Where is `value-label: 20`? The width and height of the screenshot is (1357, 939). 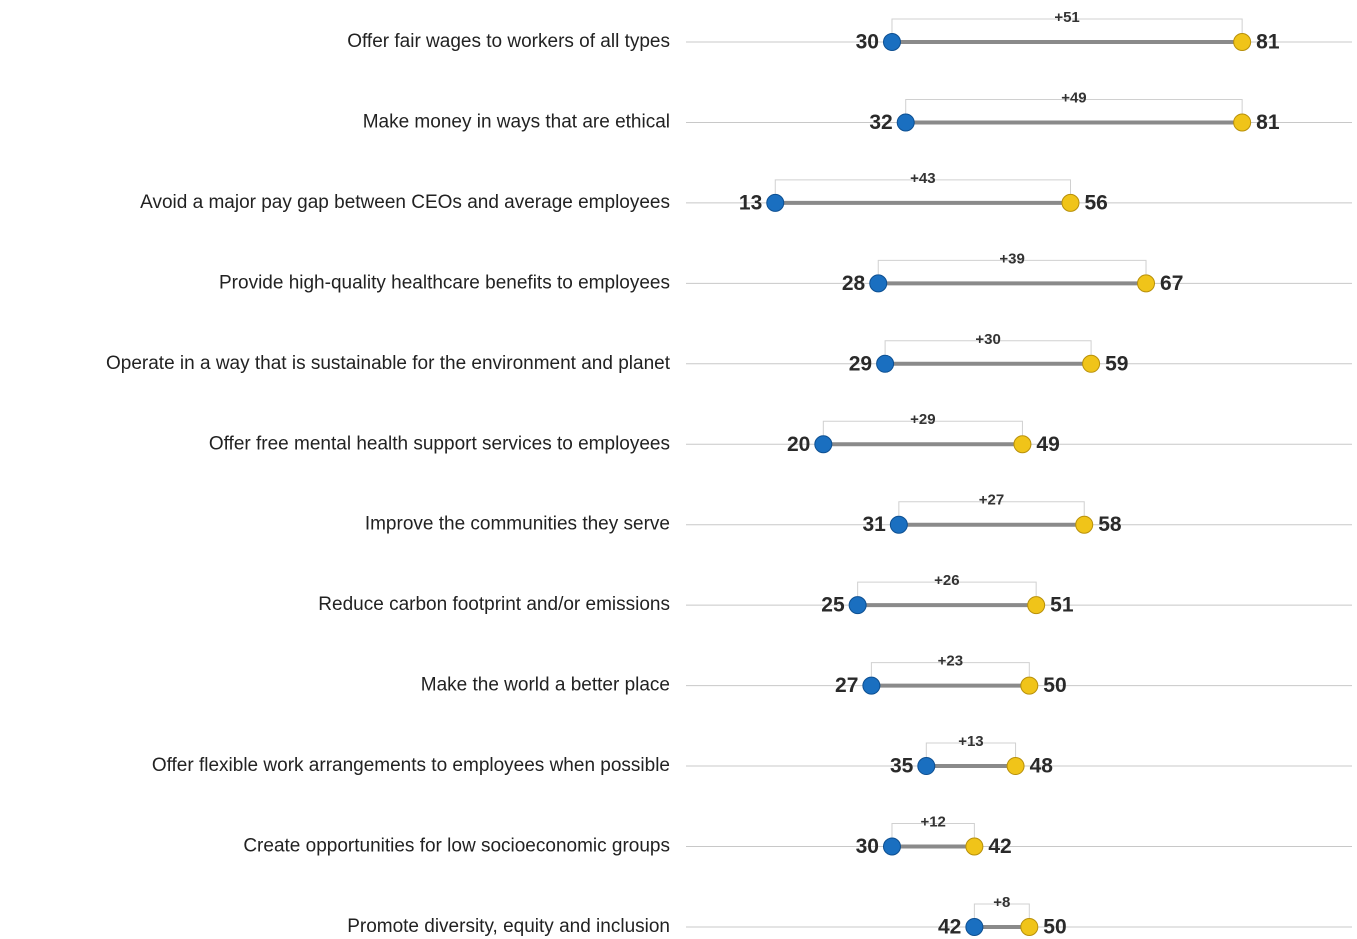 value-label: 20 is located at coordinates (798, 444).